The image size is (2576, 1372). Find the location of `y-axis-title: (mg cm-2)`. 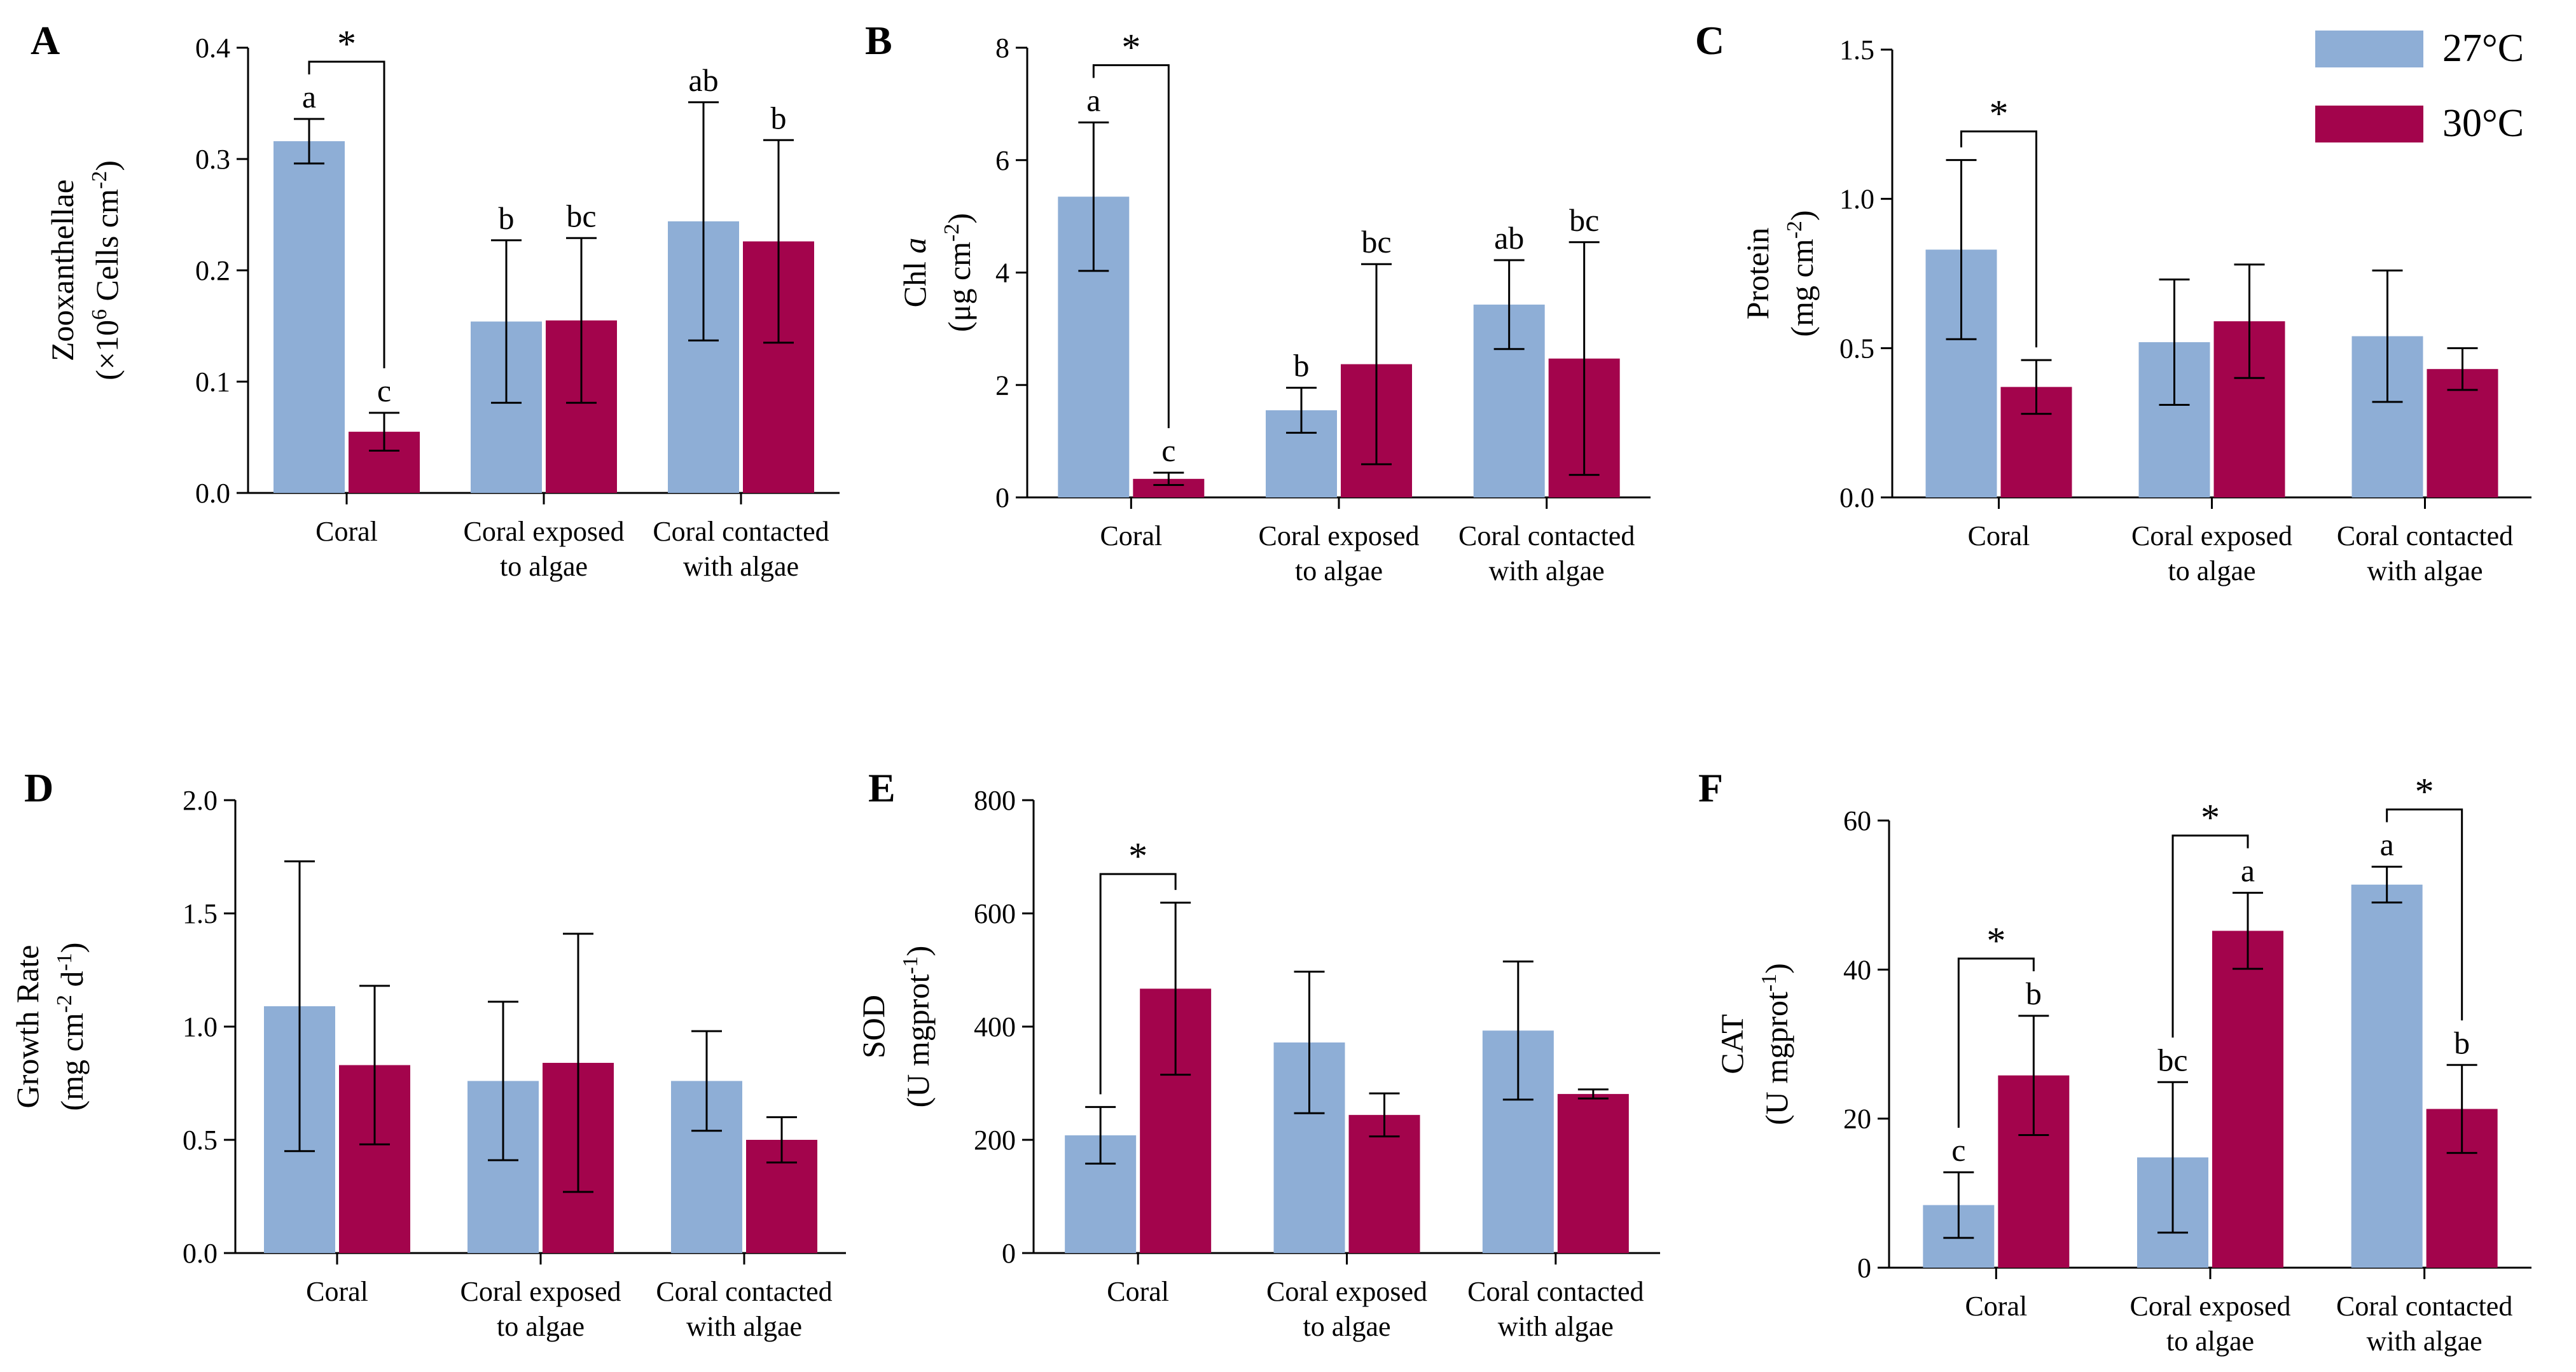

y-axis-title: (mg cm-2) is located at coordinates (1801, 273).